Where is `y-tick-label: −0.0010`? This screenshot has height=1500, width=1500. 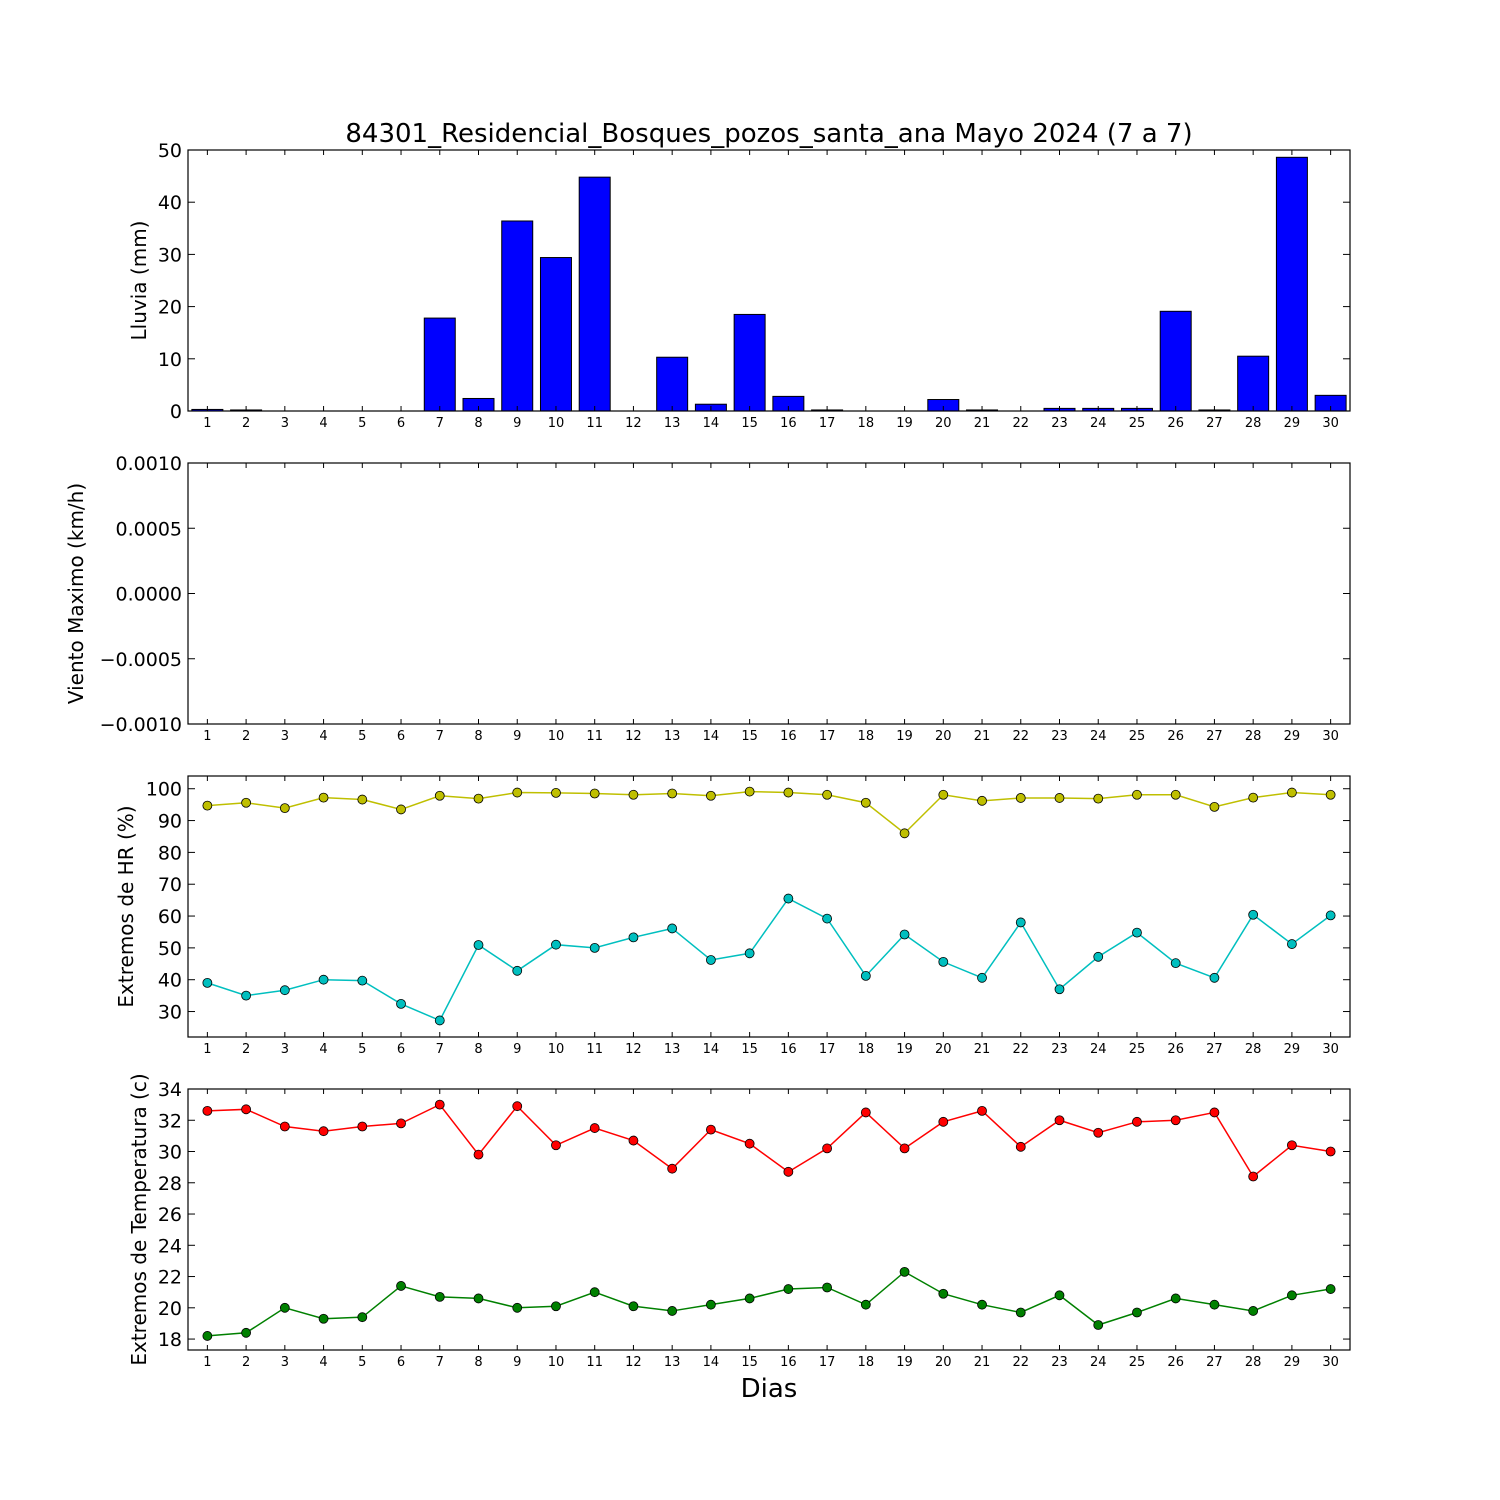 y-tick-label: −0.0010 is located at coordinates (141, 725).